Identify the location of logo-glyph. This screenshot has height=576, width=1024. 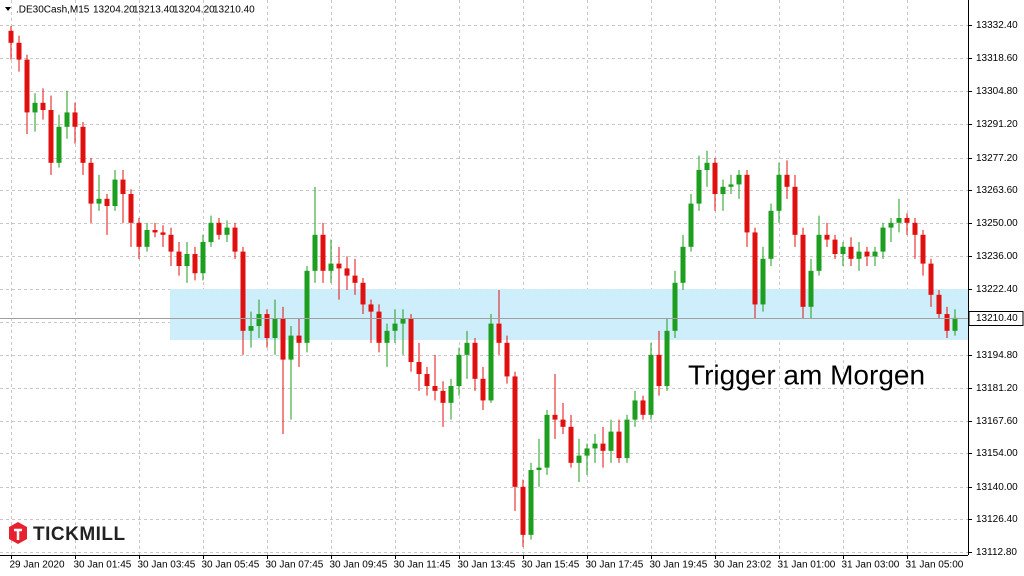
(18, 534).